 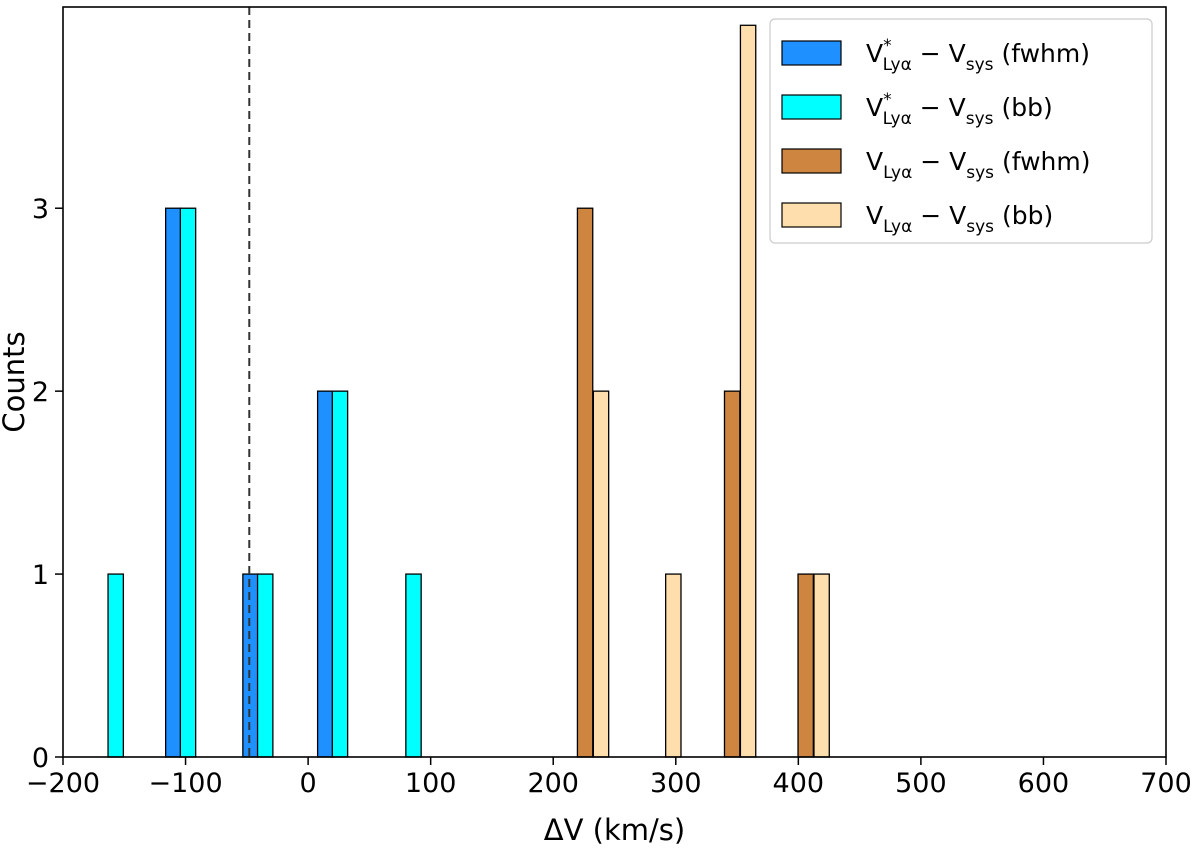 What do you see at coordinates (959, 109) in the screenshot?
I see `legend-label-bb_star: V* Lyα − Vsys (bb)` at bounding box center [959, 109].